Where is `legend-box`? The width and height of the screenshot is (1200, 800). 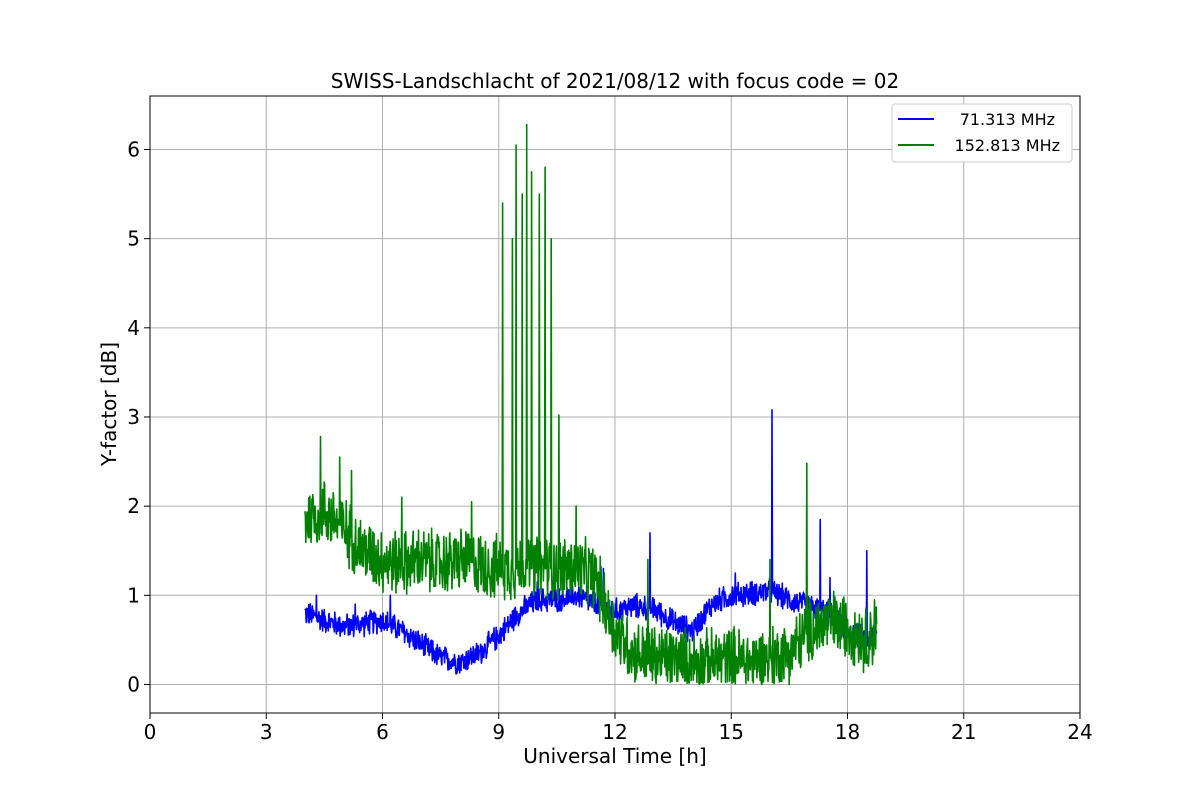
legend-box is located at coordinates (982, 133).